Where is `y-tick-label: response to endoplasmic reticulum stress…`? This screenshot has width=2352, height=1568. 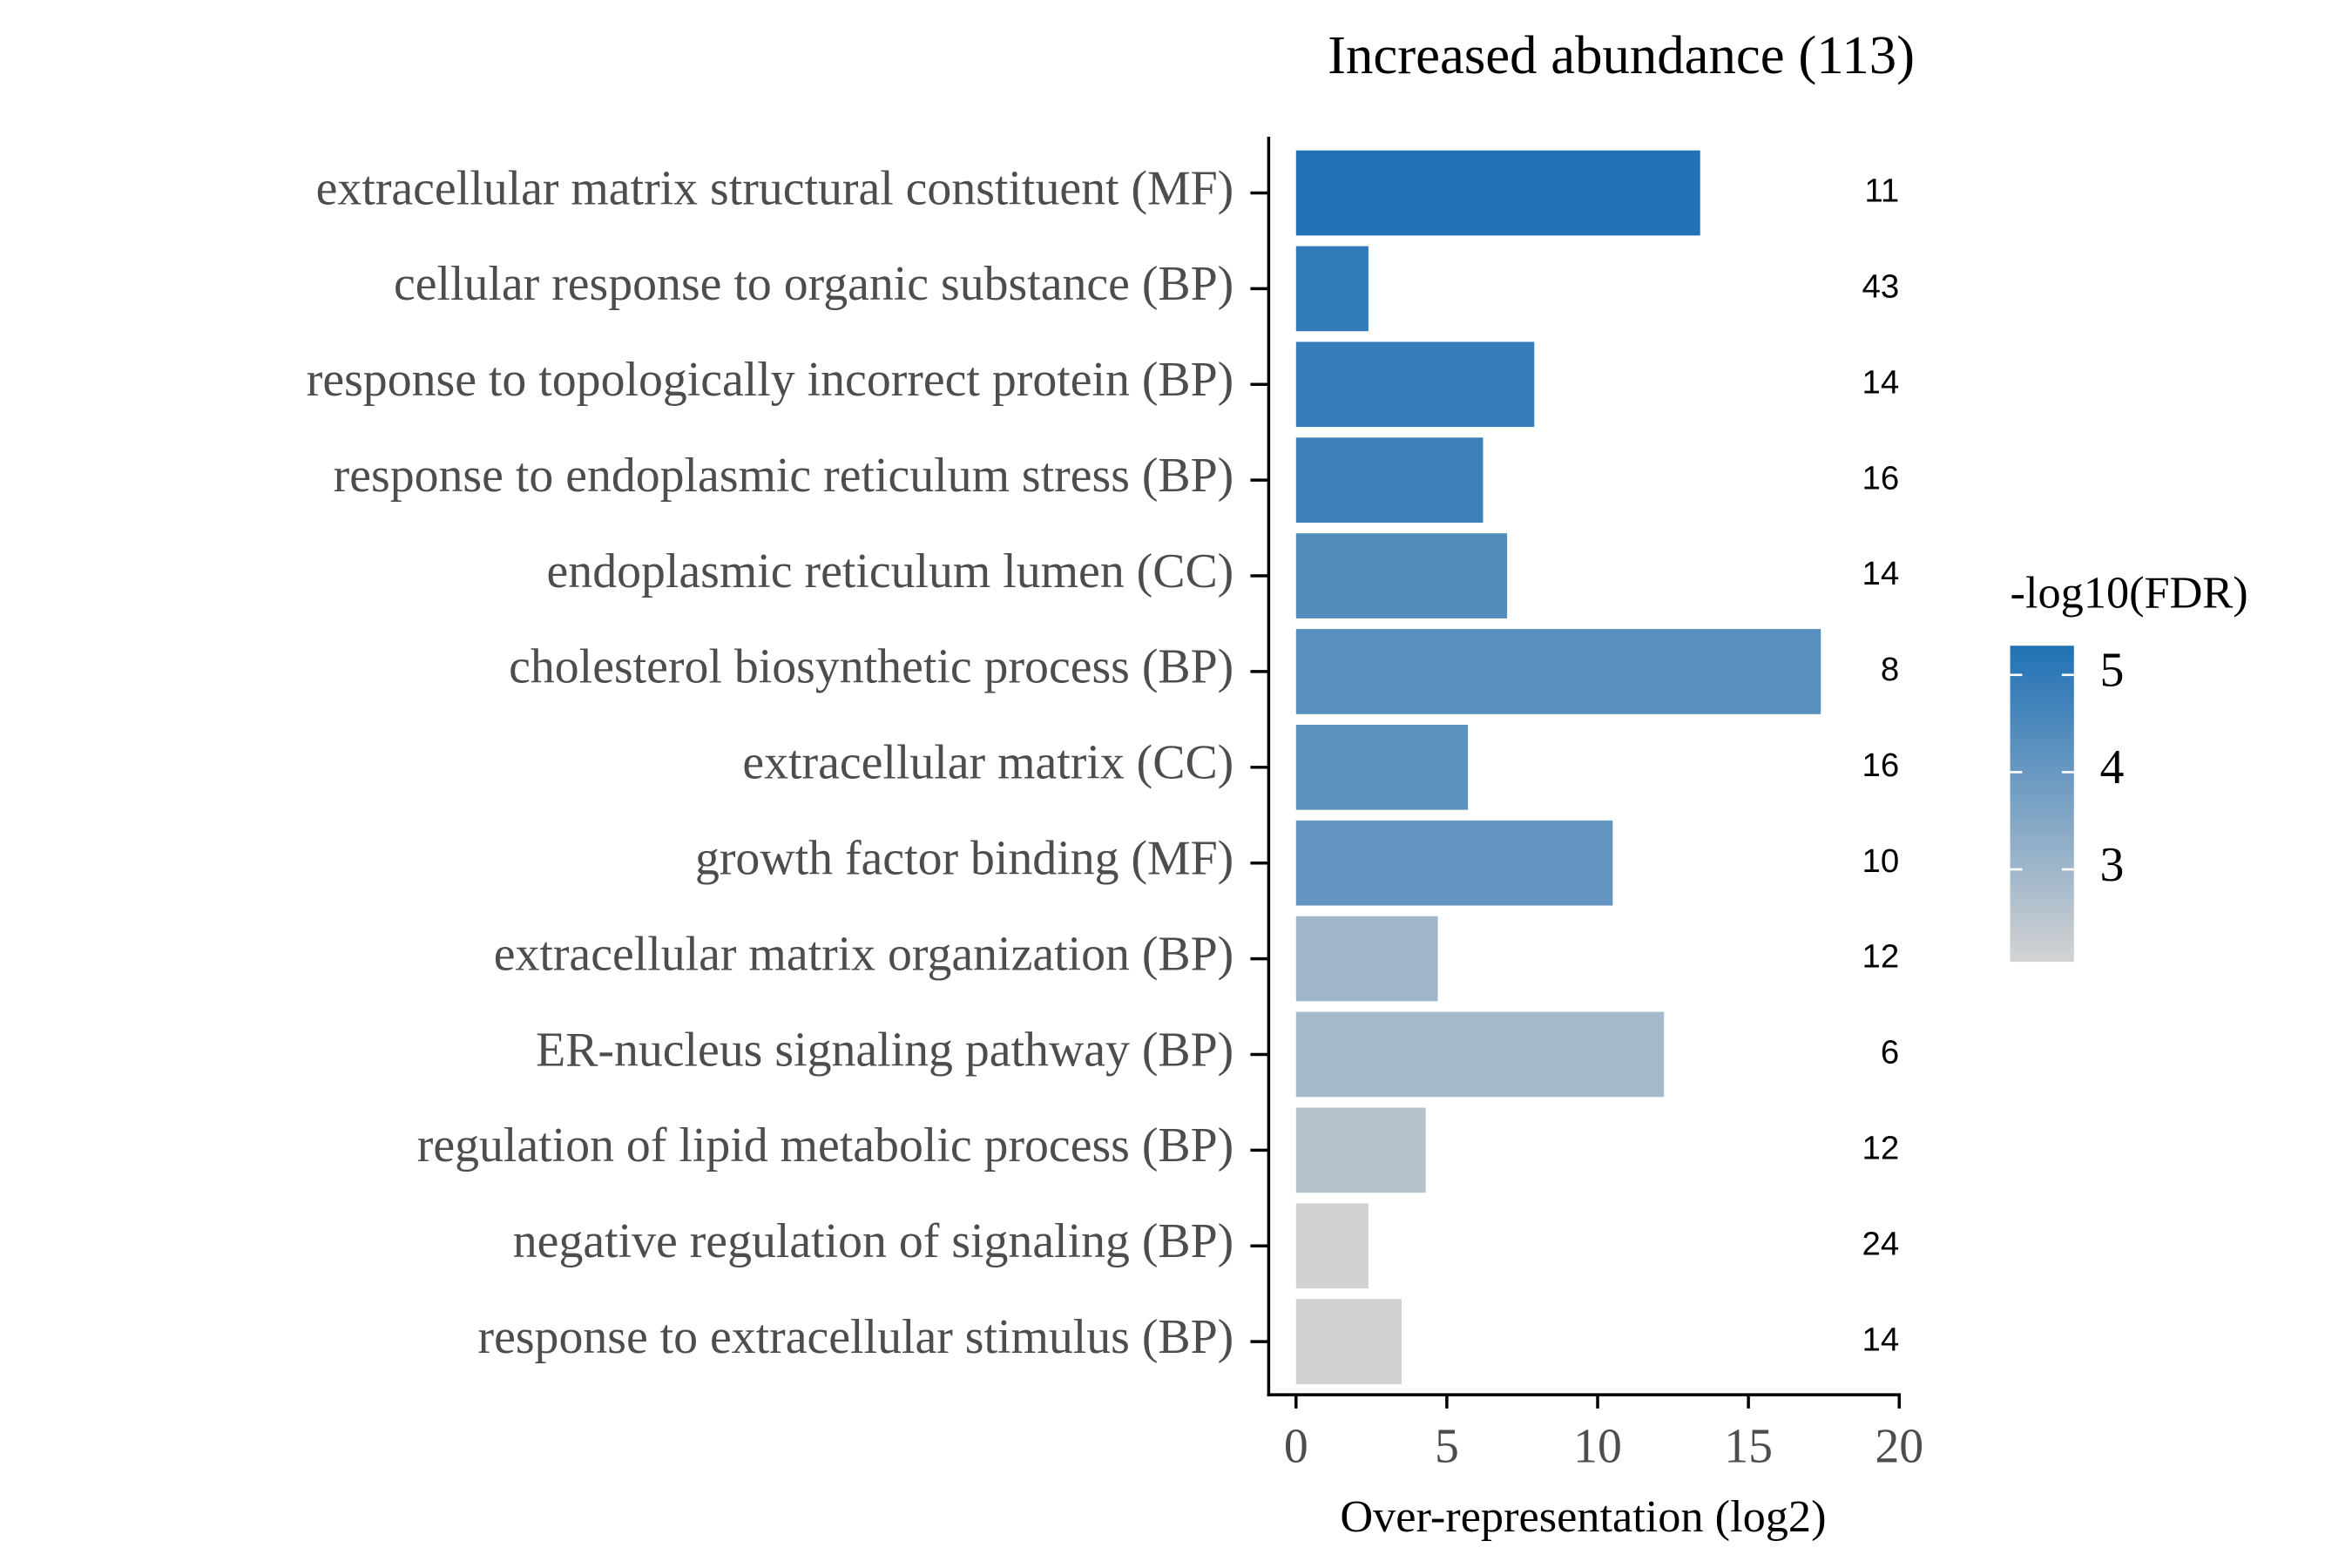 y-tick-label: response to endoplasmic reticulum stress… is located at coordinates (784, 476).